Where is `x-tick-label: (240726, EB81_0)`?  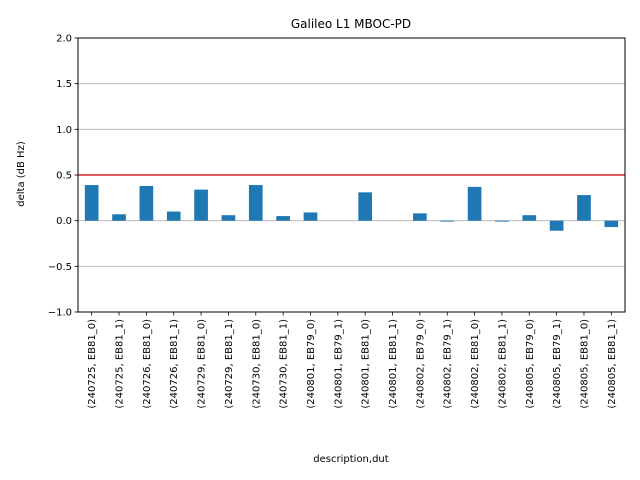 x-tick-label: (240726, EB81_0) is located at coordinates (147, 364).